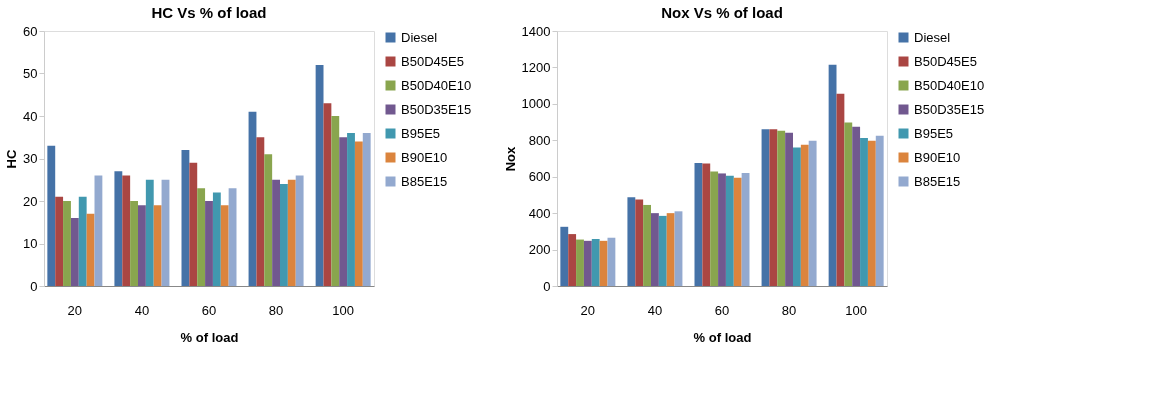 The height and width of the screenshot is (408, 1168). What do you see at coordinates (722, 12) in the screenshot?
I see `chart-title: Nox Vs % of load` at bounding box center [722, 12].